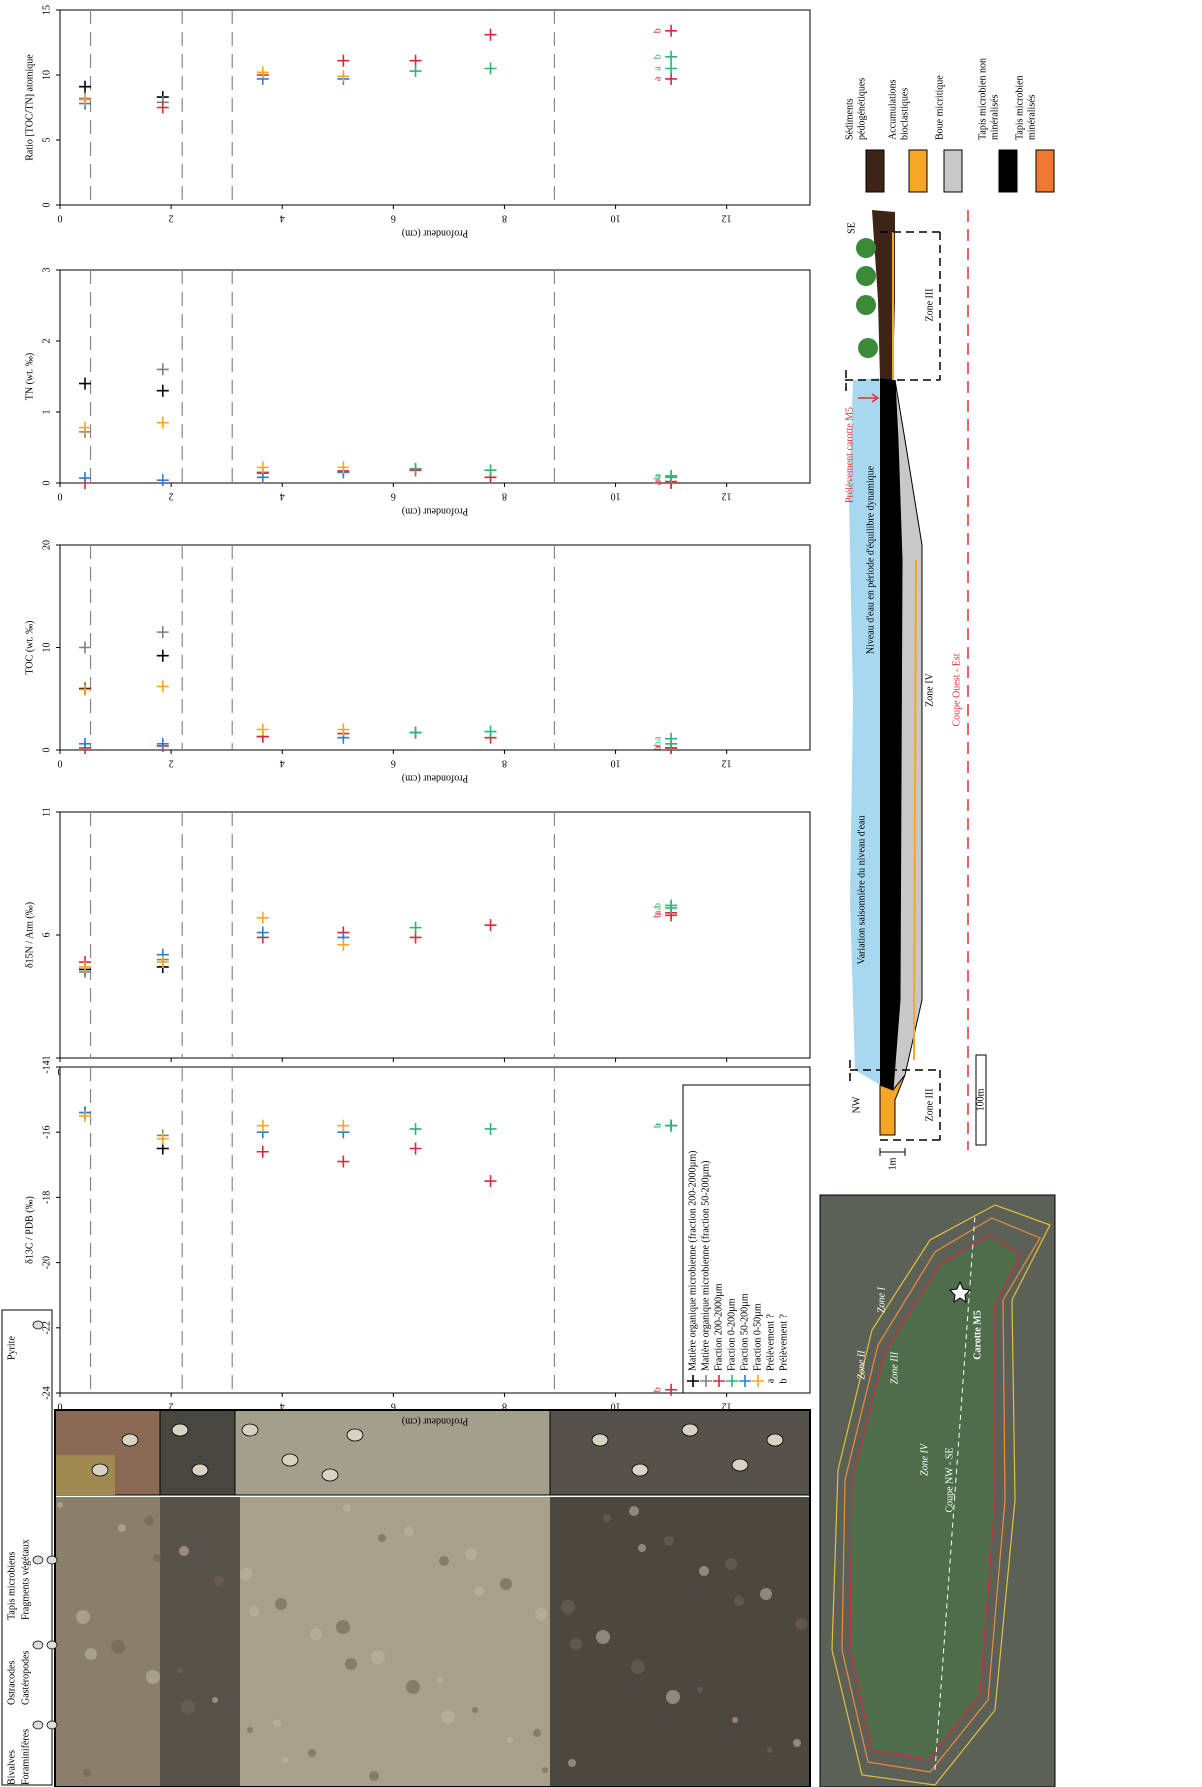 This screenshot has width=1202, height=1787. I want to click on x-tick-label: 0, so click(60, 496).